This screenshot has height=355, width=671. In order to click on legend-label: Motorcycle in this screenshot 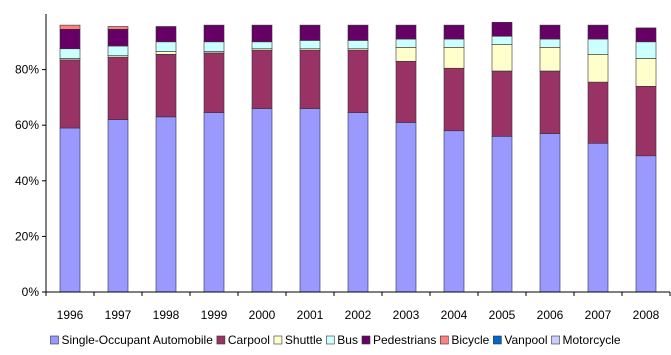, I will do `click(592, 340)`.